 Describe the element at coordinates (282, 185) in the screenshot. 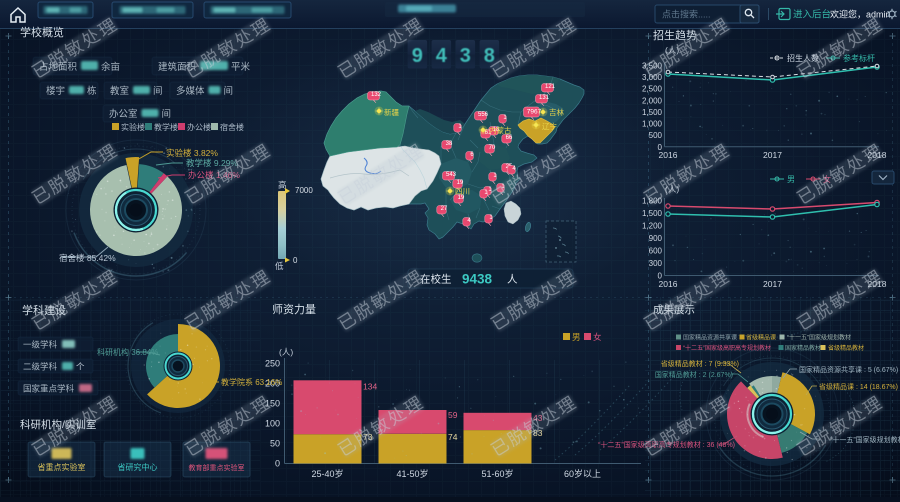

I see `svg-text: 高` at that location.